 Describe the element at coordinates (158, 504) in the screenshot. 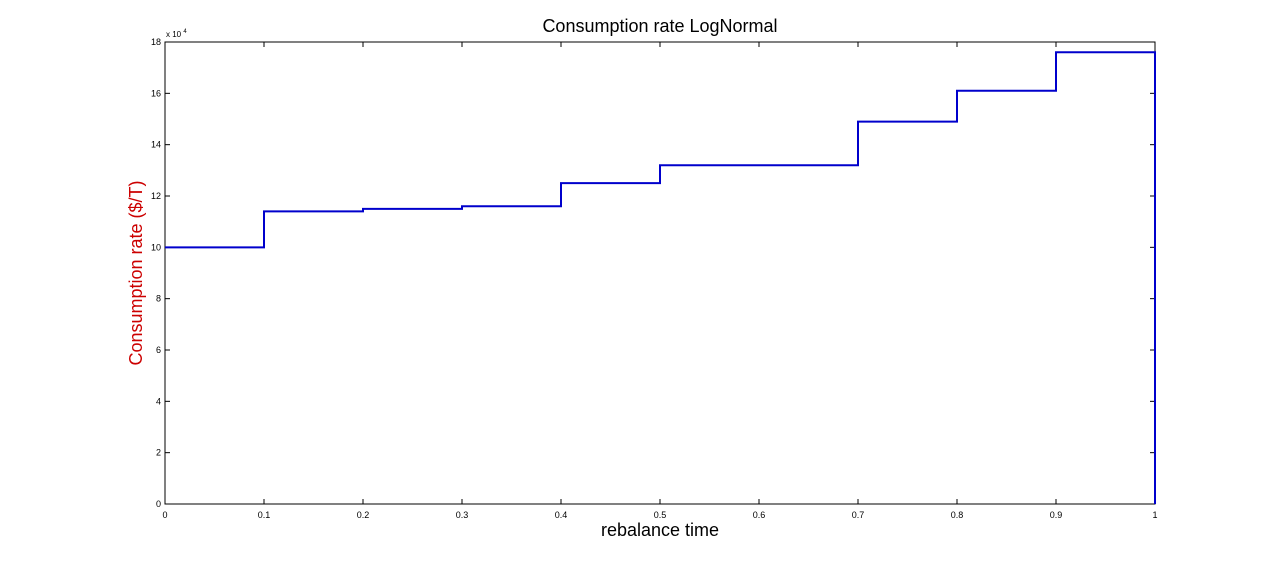

I see `y-tick-label: 0` at that location.